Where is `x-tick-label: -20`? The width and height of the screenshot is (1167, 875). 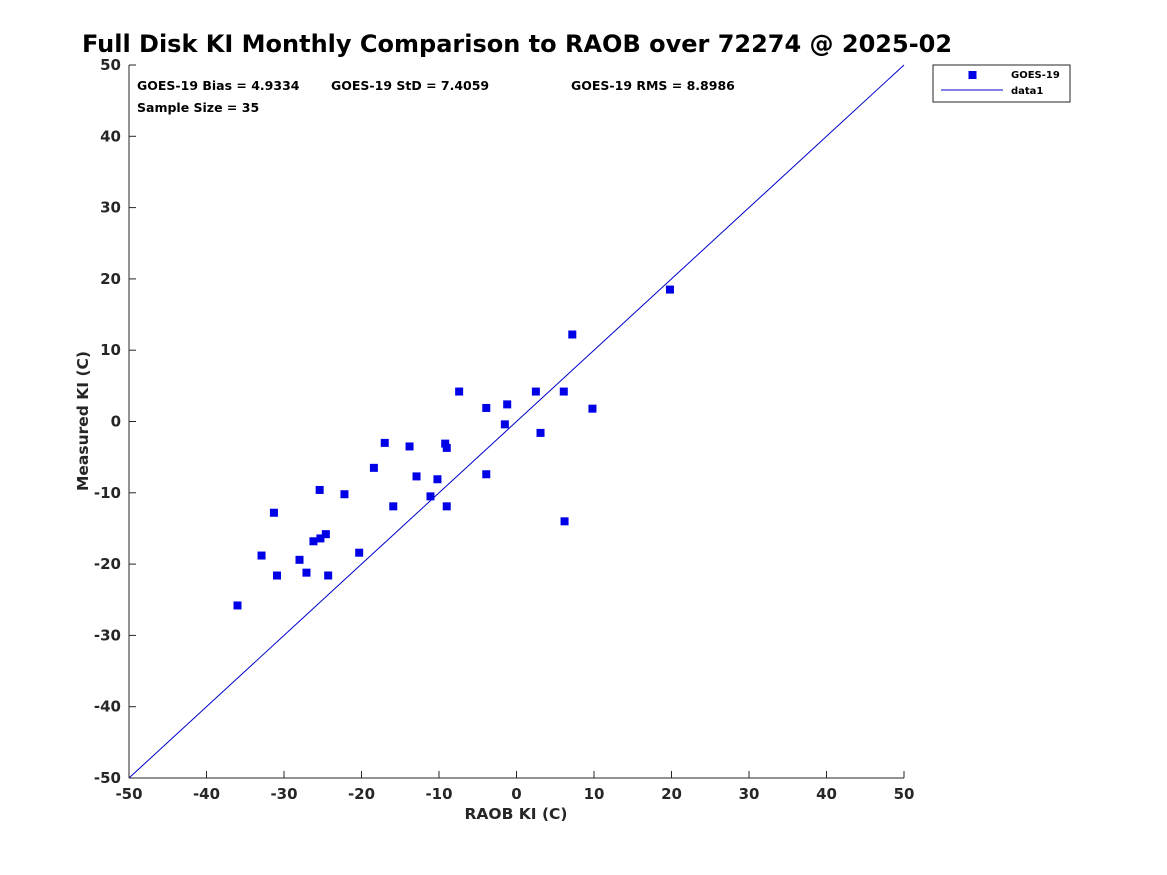
x-tick-label: -20 is located at coordinates (361, 794).